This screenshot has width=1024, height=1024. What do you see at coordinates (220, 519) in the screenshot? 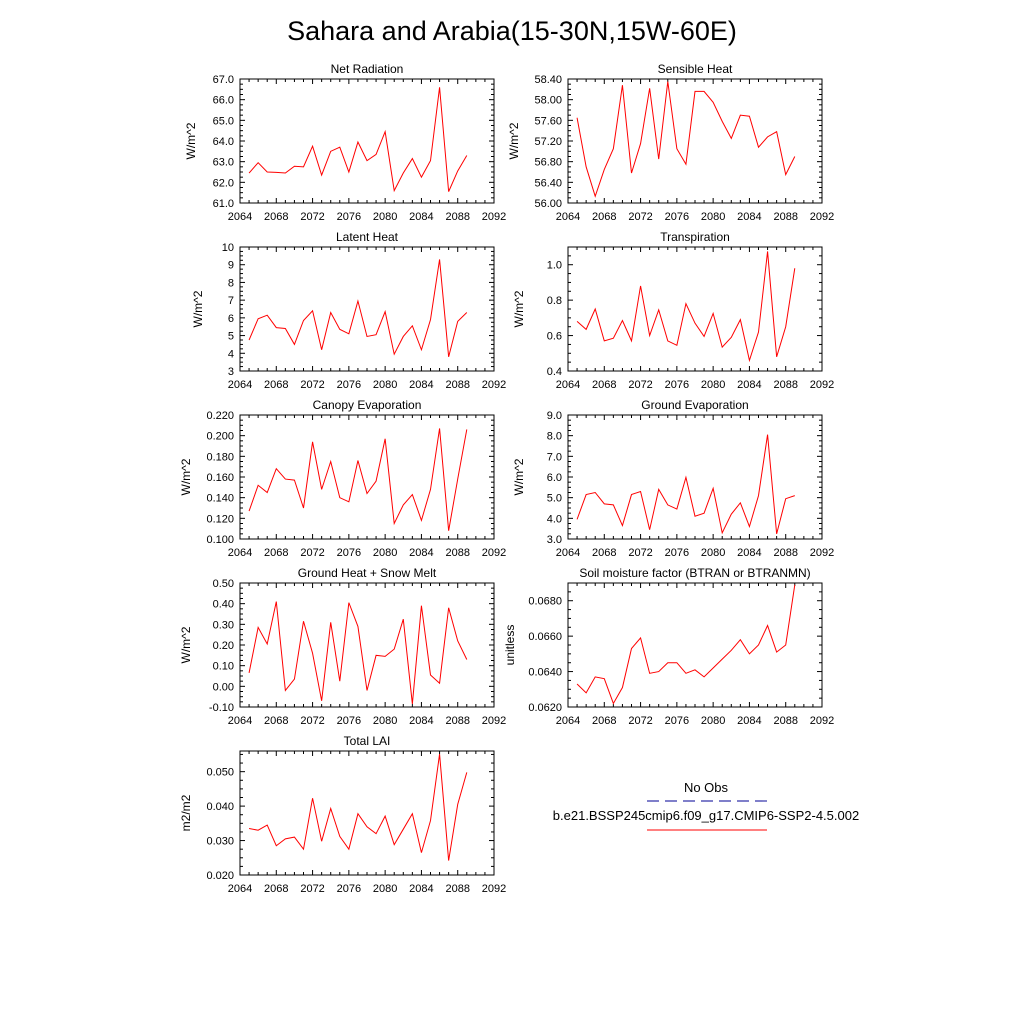
I see `y-tick-label: 0.120` at bounding box center [220, 519].